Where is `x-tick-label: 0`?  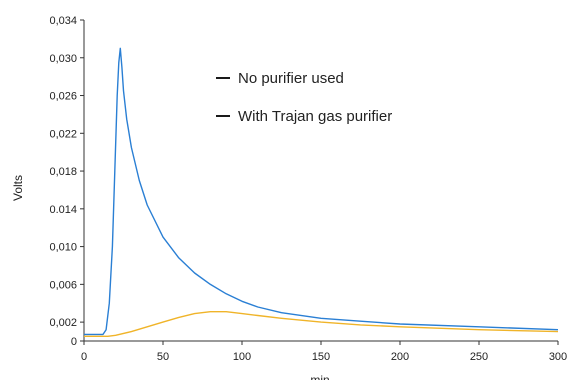 x-tick-label: 0 is located at coordinates (84, 357).